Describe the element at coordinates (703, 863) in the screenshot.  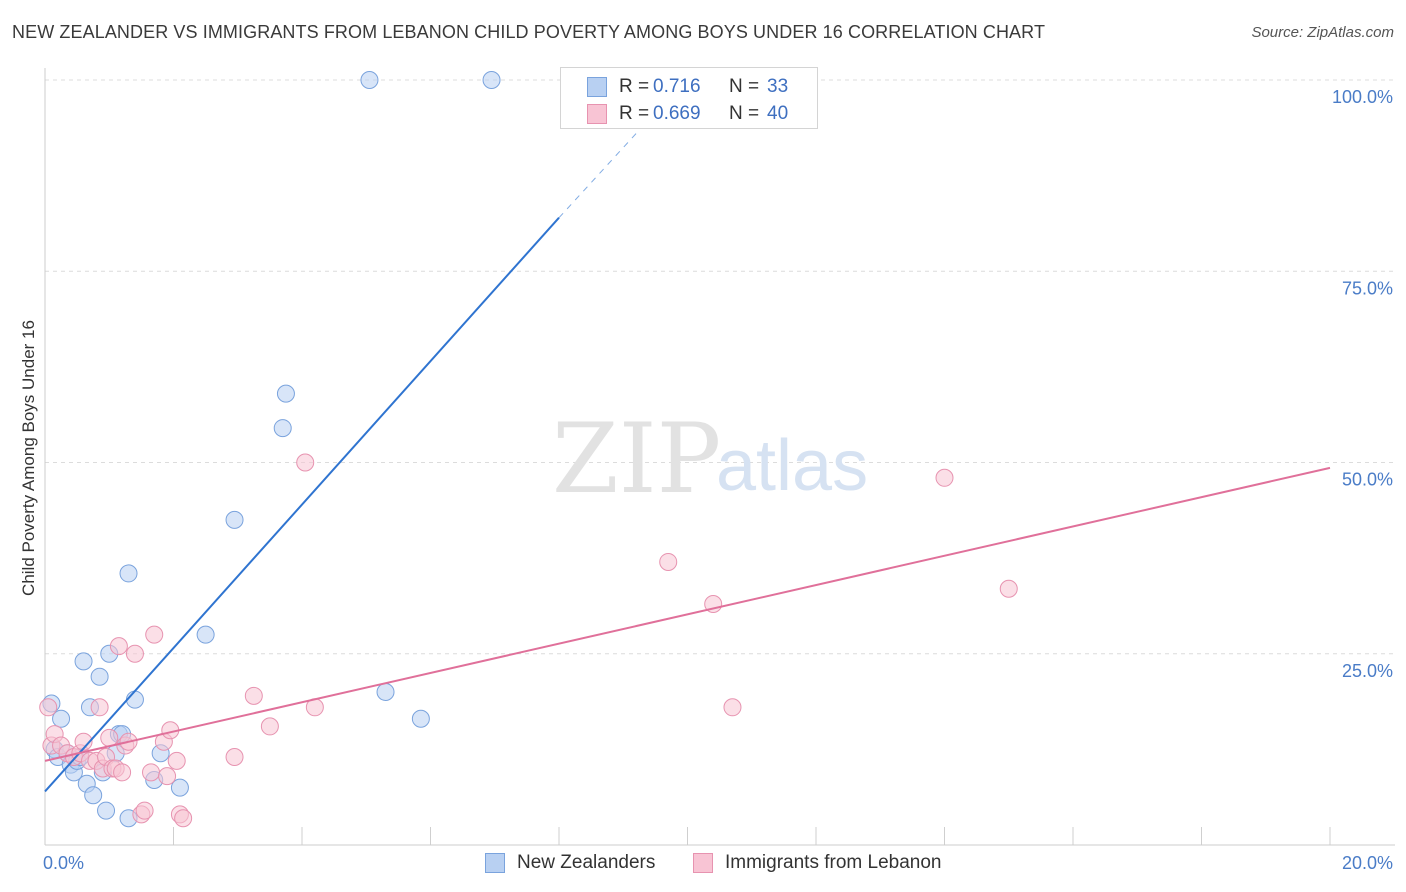
I see `bottom-legend-swatch-pink` at that location.